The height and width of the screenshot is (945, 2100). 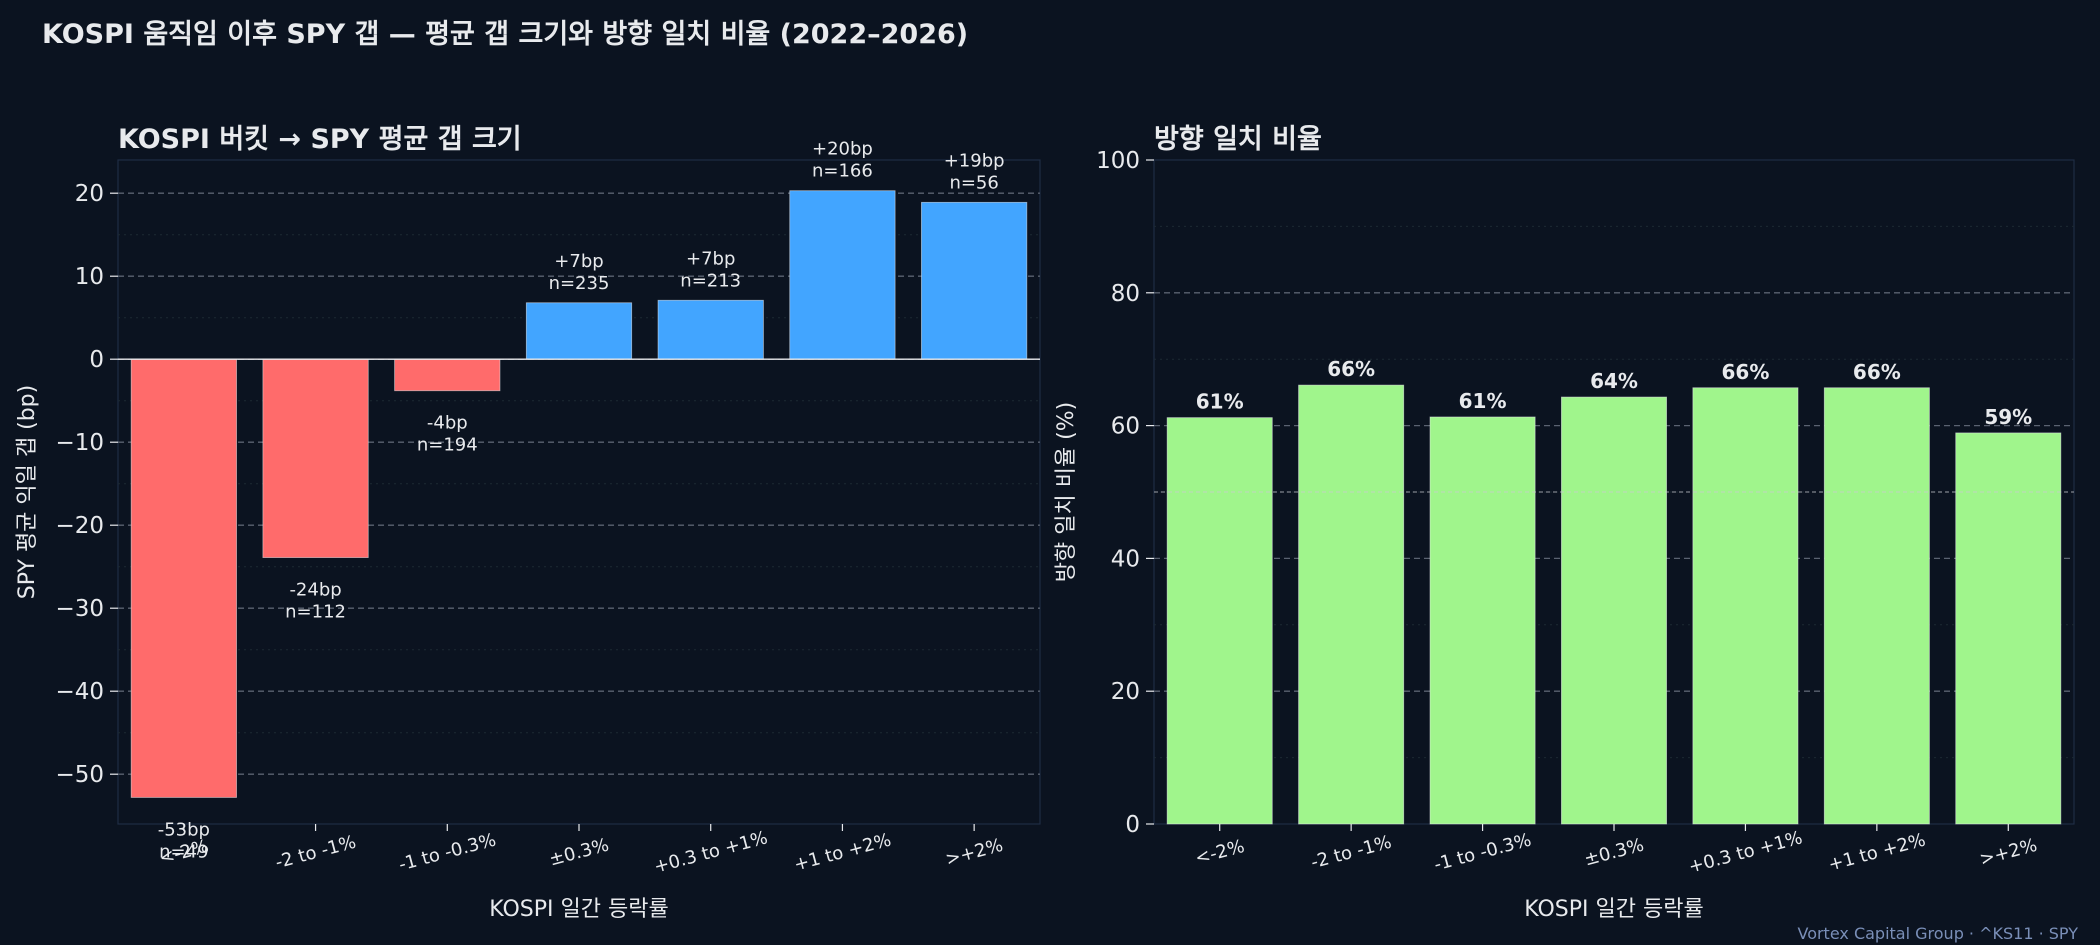 What do you see at coordinates (1118, 161) in the screenshot?
I see `y-tick-label: 100` at bounding box center [1118, 161].